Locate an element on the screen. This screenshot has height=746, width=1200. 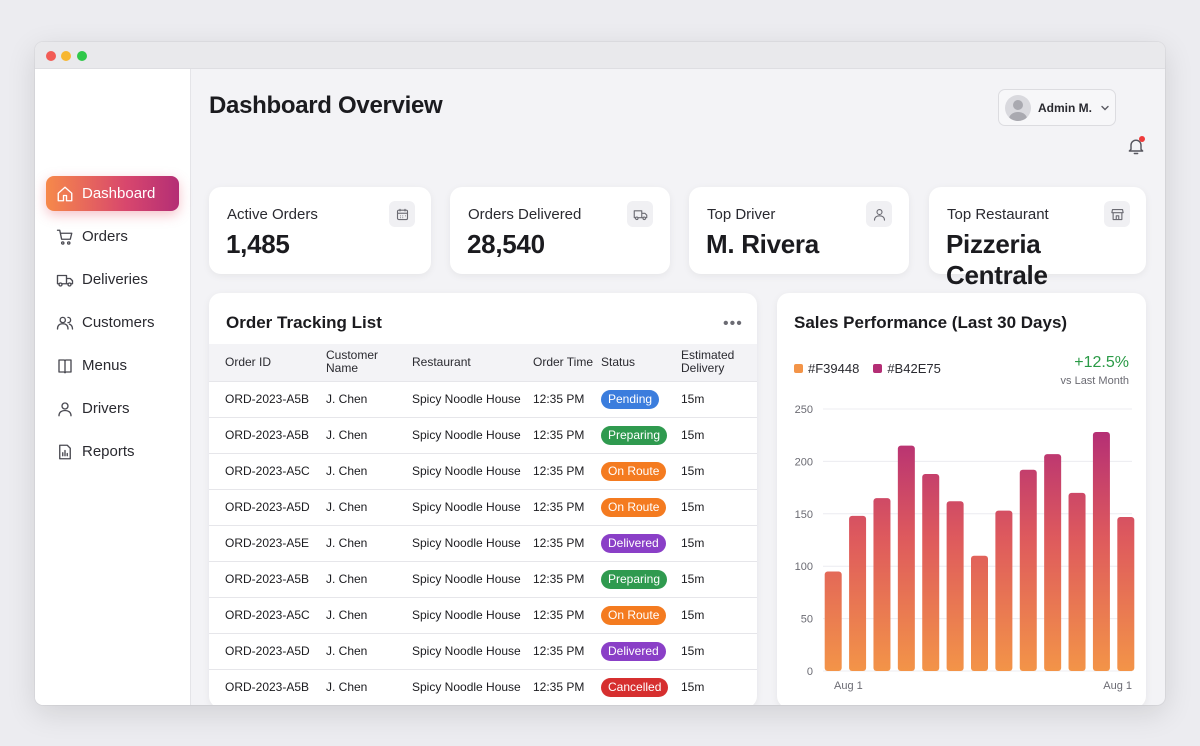
report-icon is located at coordinates (65, 451).